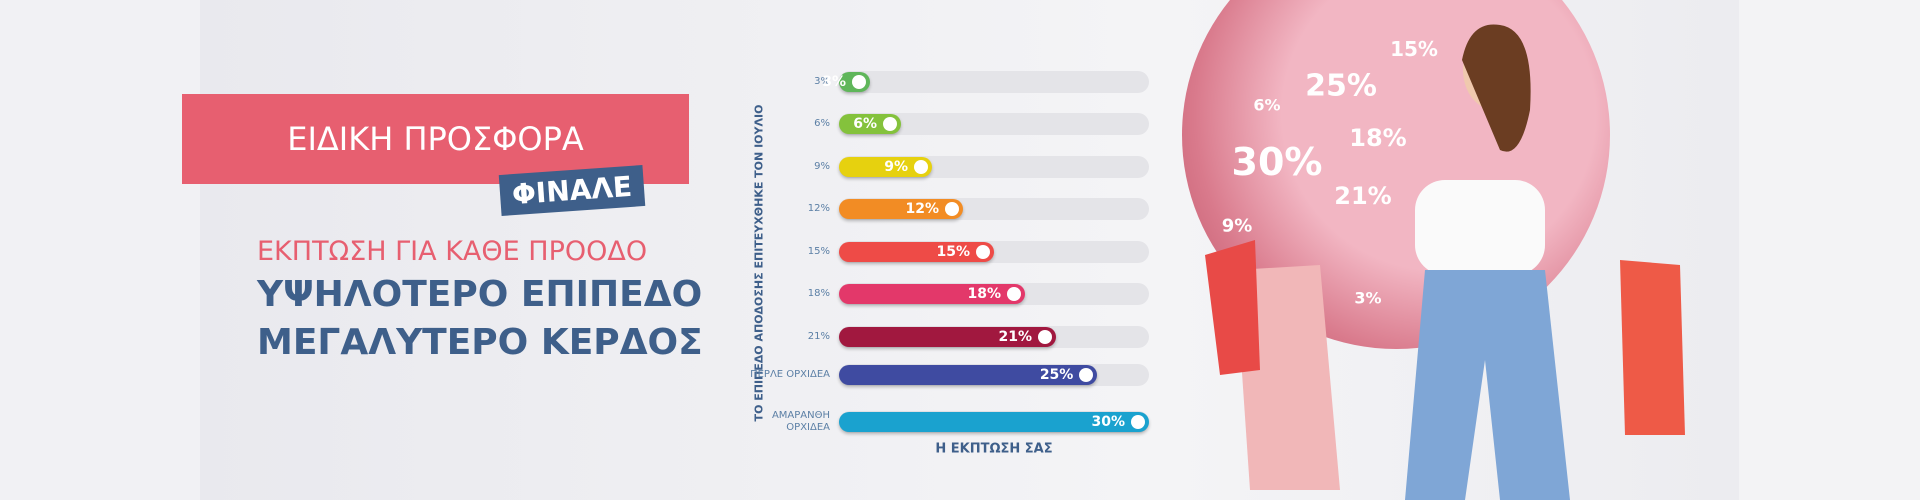 This screenshot has width=1920, height=500. What do you see at coordinates (1237, 226) in the screenshot?
I see `overlay-percent: 9%` at bounding box center [1237, 226].